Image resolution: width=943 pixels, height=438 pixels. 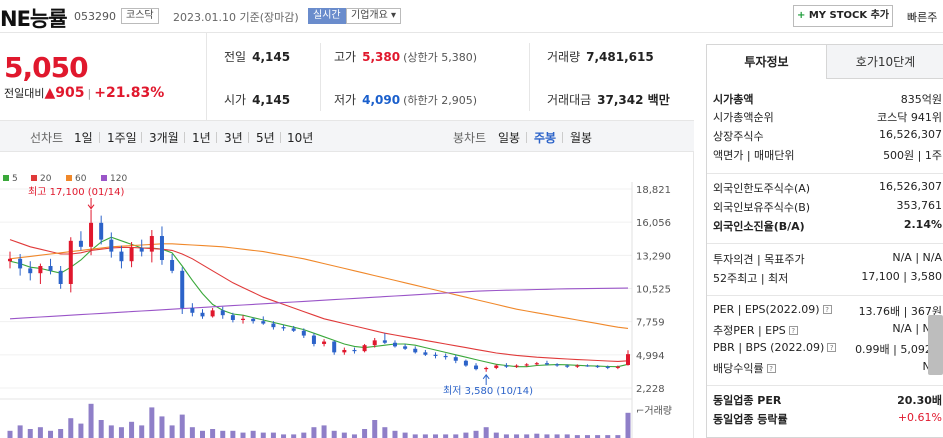 What do you see at coordinates (15, 179) in the screenshot?
I see `legend-label: 5` at bounding box center [15, 179].